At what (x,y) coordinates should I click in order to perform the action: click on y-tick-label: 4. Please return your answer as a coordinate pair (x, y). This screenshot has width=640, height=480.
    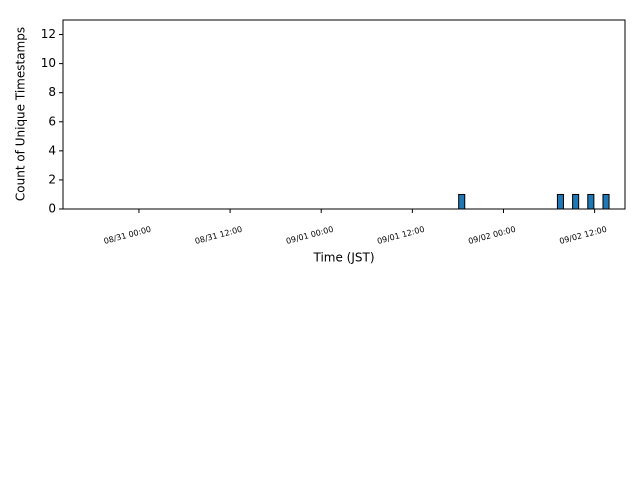
    Looking at the image, I should click on (52, 150).